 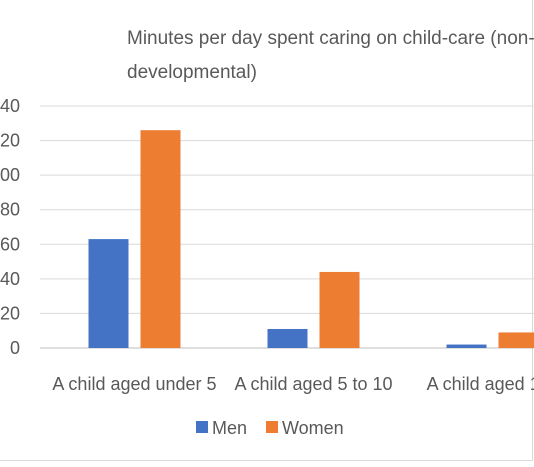 I want to click on legend-swatch-women, so click(x=272, y=427).